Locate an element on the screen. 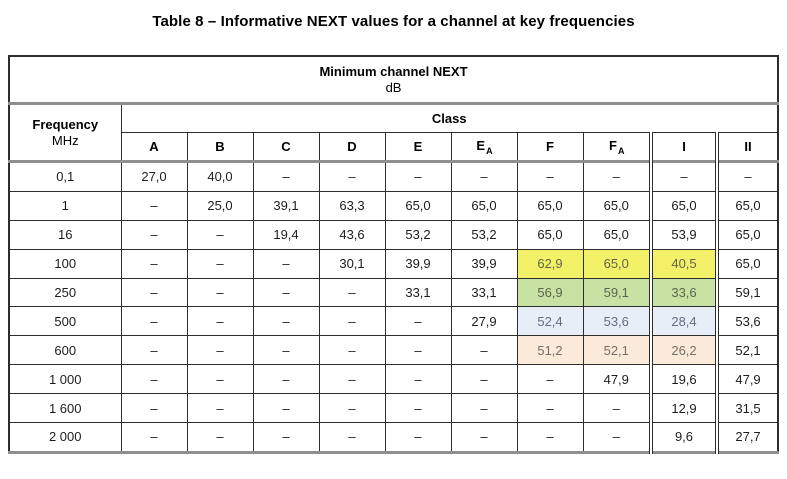 Image resolution: width=787 pixels, height=479 pixels. value-cell-fa: 59,1 is located at coordinates (617, 292).